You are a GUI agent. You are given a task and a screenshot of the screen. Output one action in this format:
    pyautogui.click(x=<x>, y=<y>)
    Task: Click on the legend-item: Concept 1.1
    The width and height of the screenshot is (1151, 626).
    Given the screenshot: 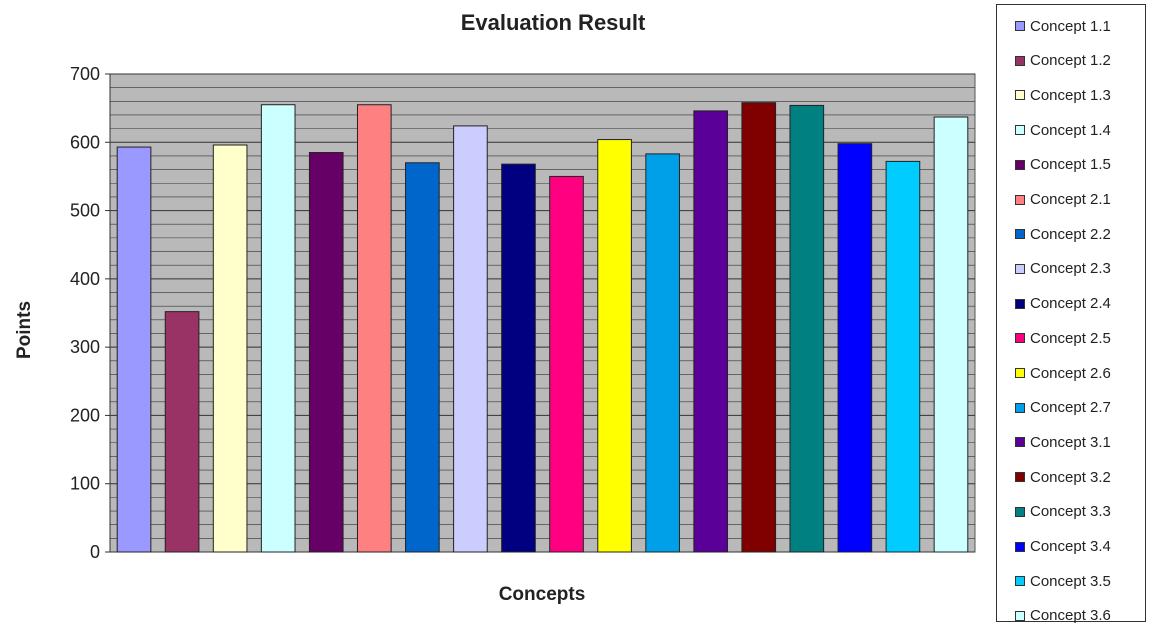 What is the action you would take?
    pyautogui.click(x=1063, y=26)
    